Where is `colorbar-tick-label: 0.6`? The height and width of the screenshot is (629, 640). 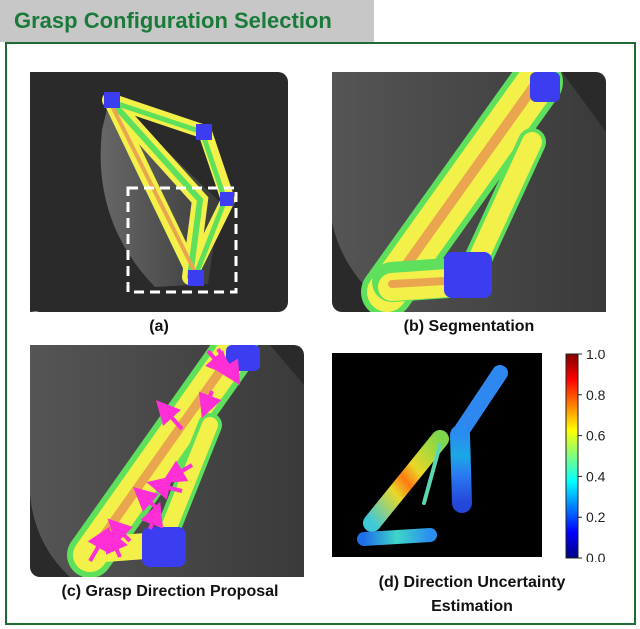 colorbar-tick-label: 0.6 is located at coordinates (596, 436).